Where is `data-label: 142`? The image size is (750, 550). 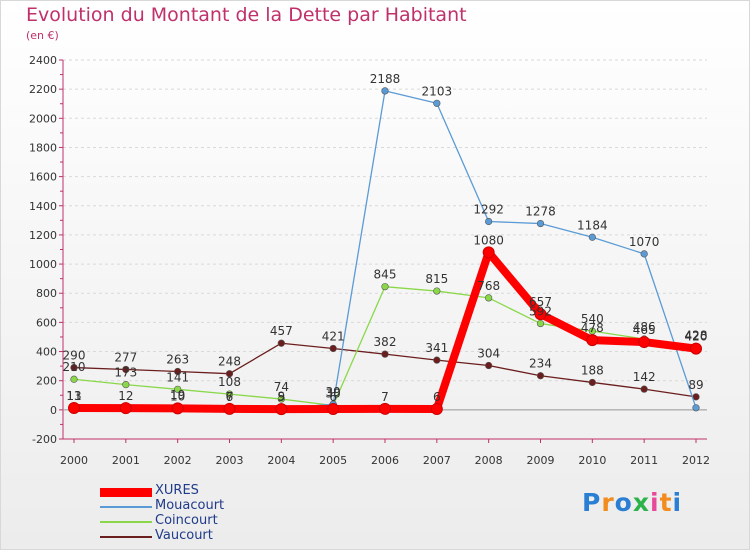
data-label: 142 is located at coordinates (644, 377).